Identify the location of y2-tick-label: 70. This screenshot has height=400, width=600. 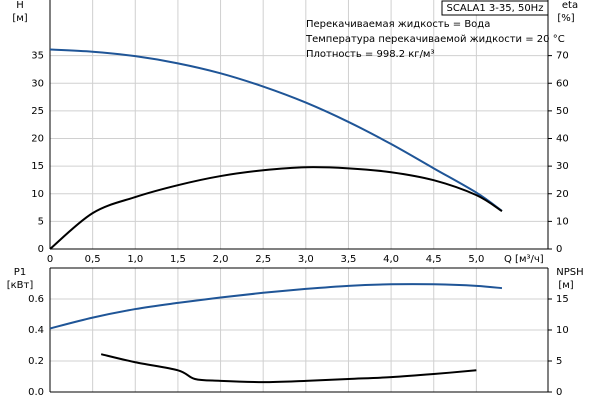
(562, 56).